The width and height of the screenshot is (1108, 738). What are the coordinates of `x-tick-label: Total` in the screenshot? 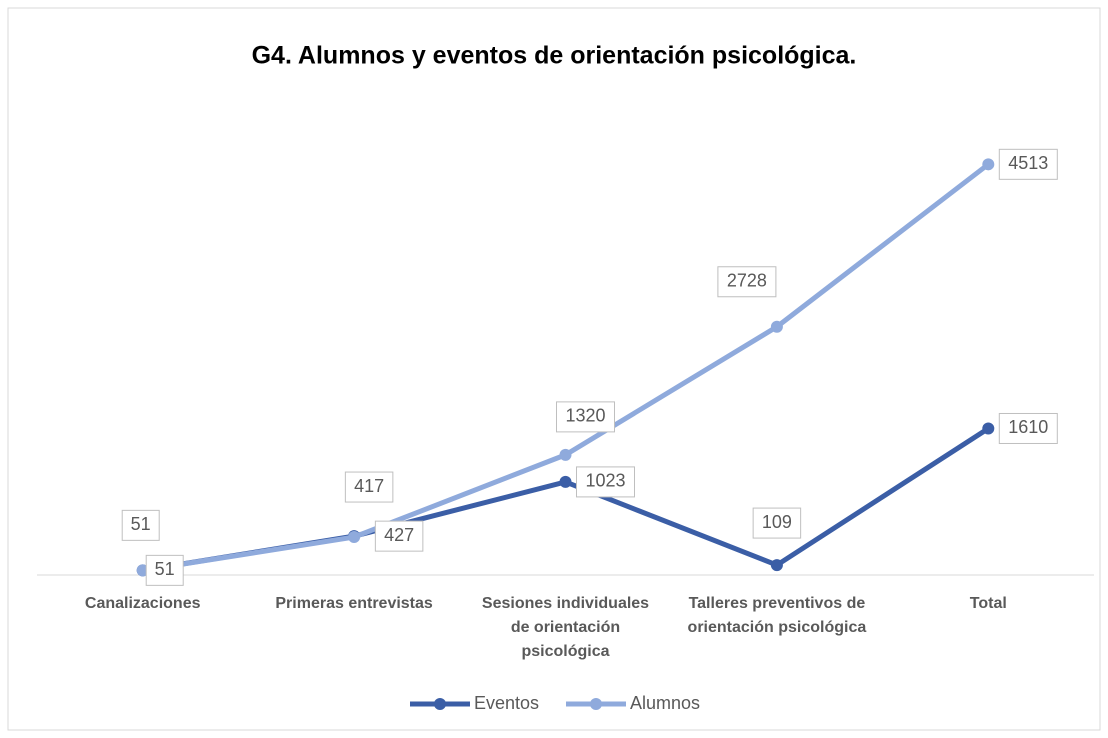 It's located at (988, 603).